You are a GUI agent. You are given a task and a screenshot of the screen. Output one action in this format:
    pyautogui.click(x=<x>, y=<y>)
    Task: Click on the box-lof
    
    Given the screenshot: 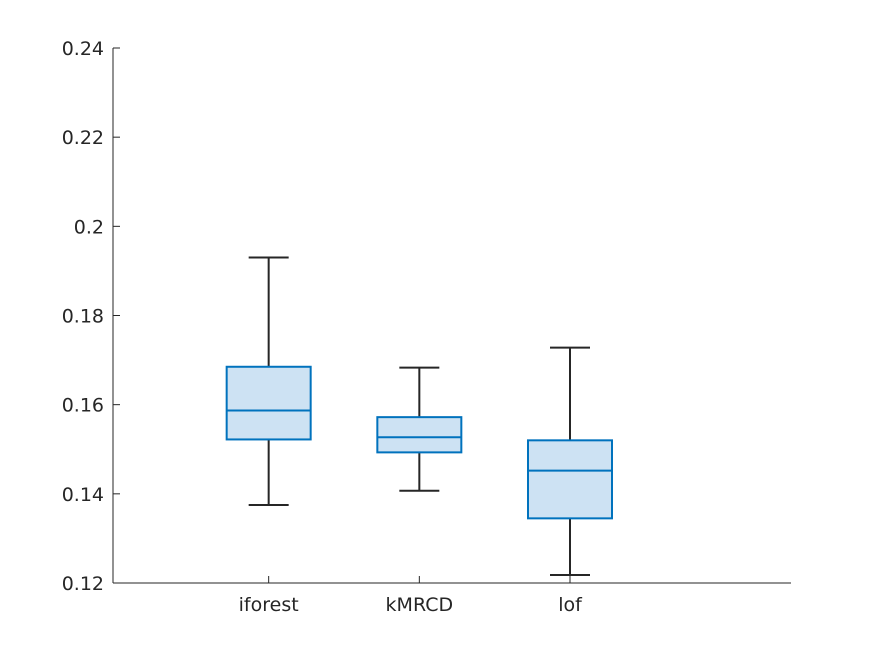 What is the action you would take?
    pyautogui.click(x=570, y=461)
    